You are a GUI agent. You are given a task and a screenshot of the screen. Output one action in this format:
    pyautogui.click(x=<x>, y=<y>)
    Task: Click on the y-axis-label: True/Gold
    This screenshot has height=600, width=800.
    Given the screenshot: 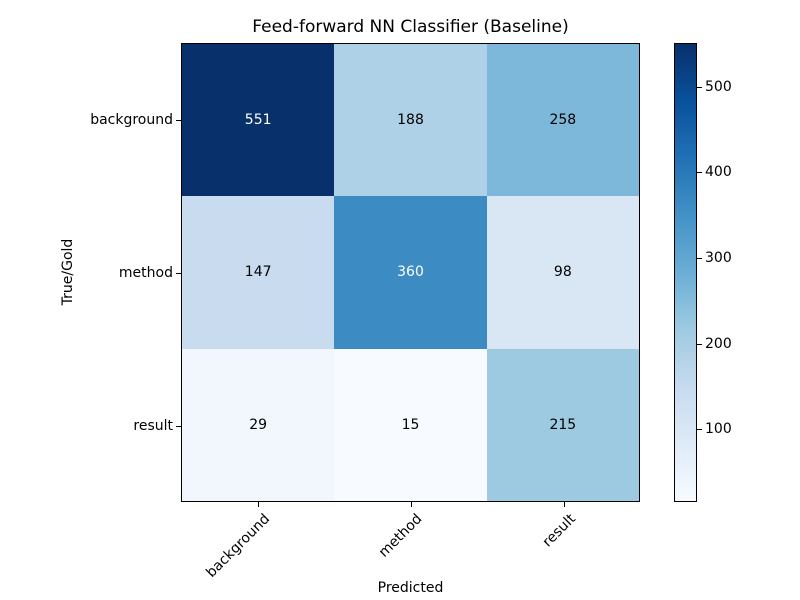 What is the action you would take?
    pyautogui.click(x=68, y=272)
    